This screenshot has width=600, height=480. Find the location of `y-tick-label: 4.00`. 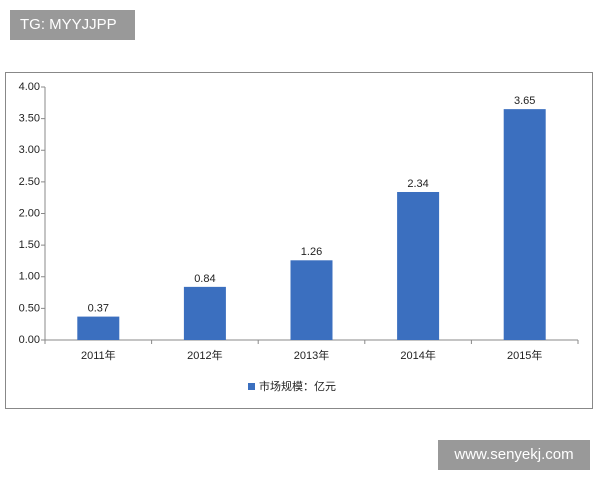

y-tick-label: 4.00 is located at coordinates (29, 87).